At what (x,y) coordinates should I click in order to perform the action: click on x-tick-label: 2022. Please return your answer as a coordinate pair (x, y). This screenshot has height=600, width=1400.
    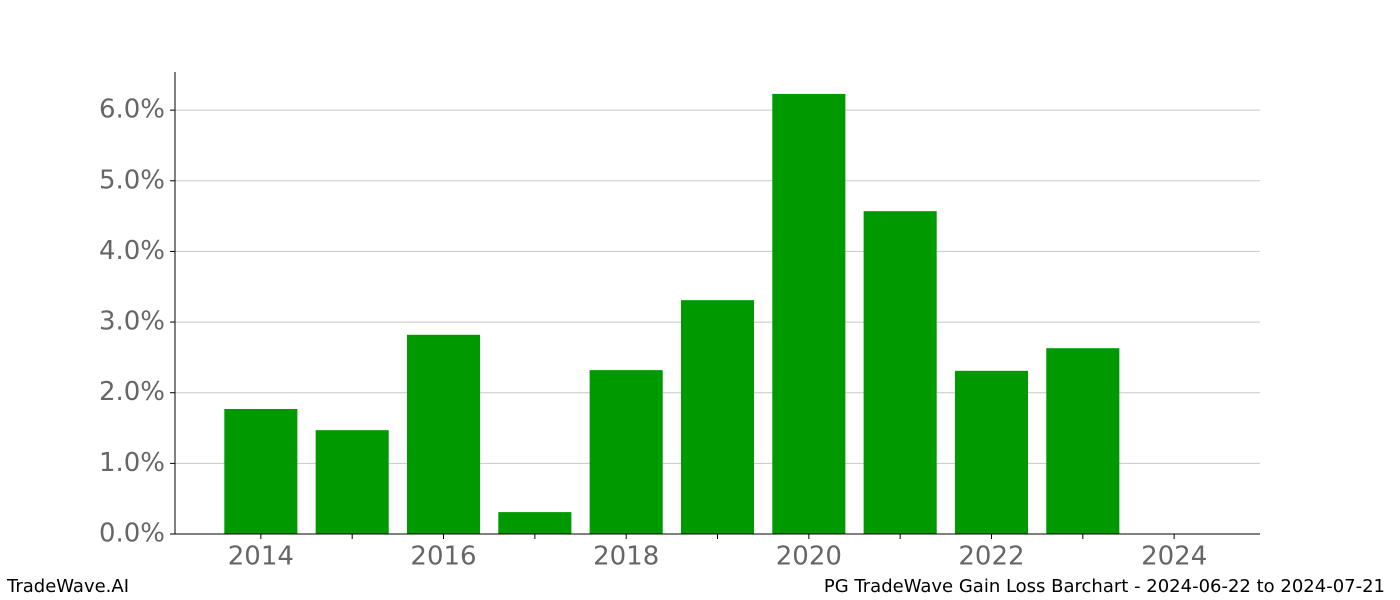
    Looking at the image, I should click on (991, 557).